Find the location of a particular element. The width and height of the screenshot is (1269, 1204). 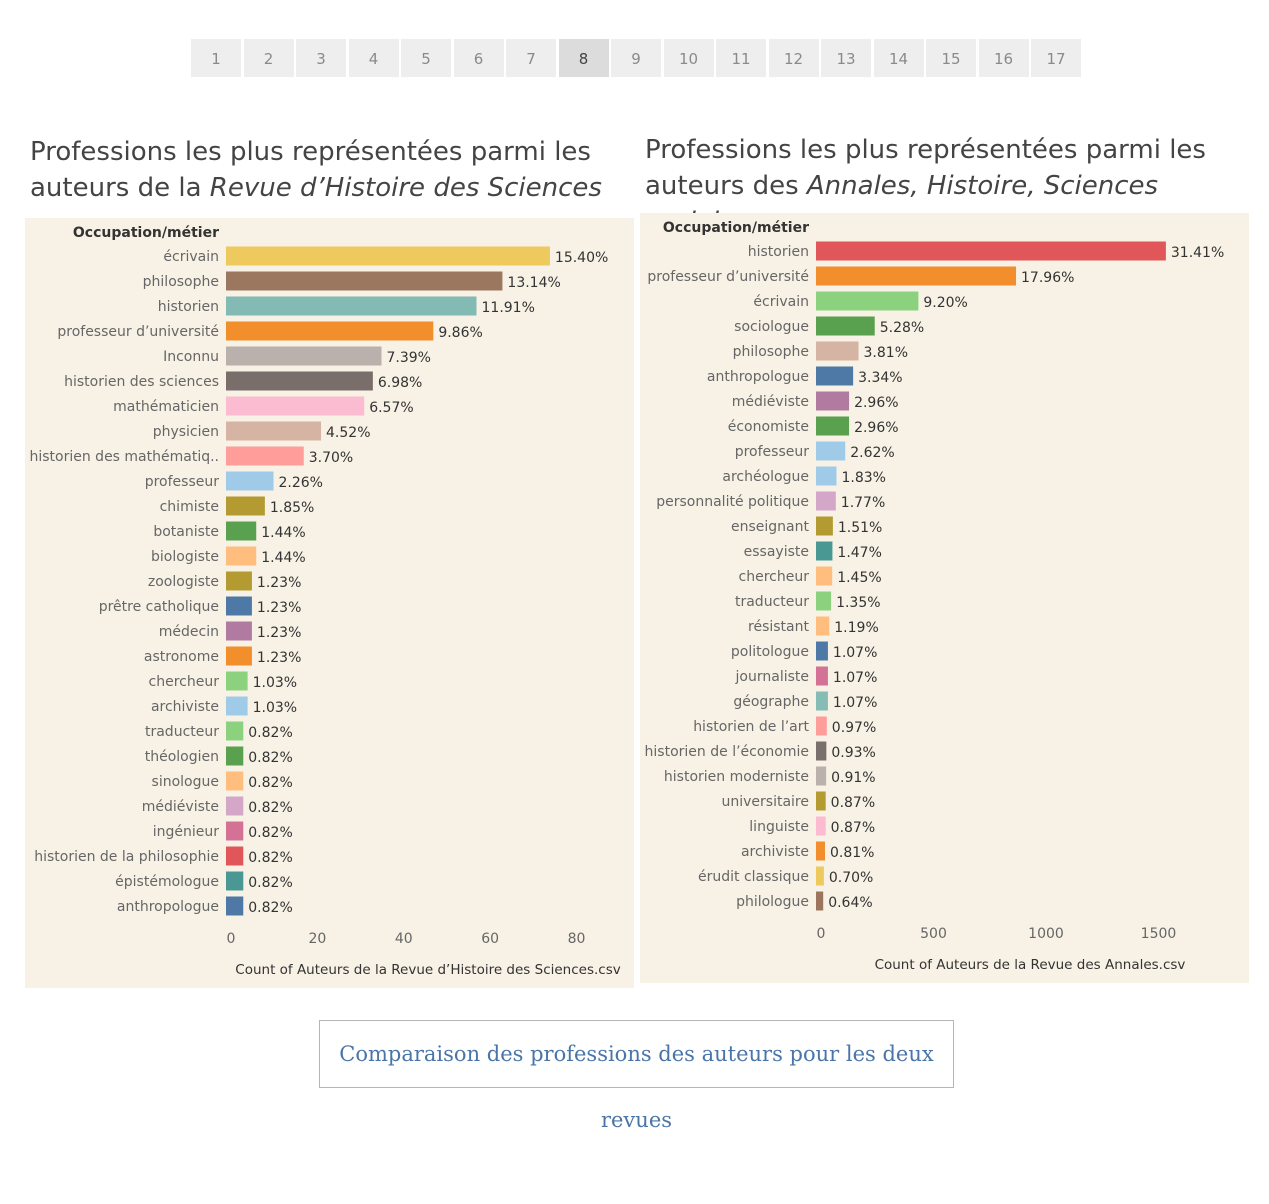

data-label: 1.45% is located at coordinates (859, 578).